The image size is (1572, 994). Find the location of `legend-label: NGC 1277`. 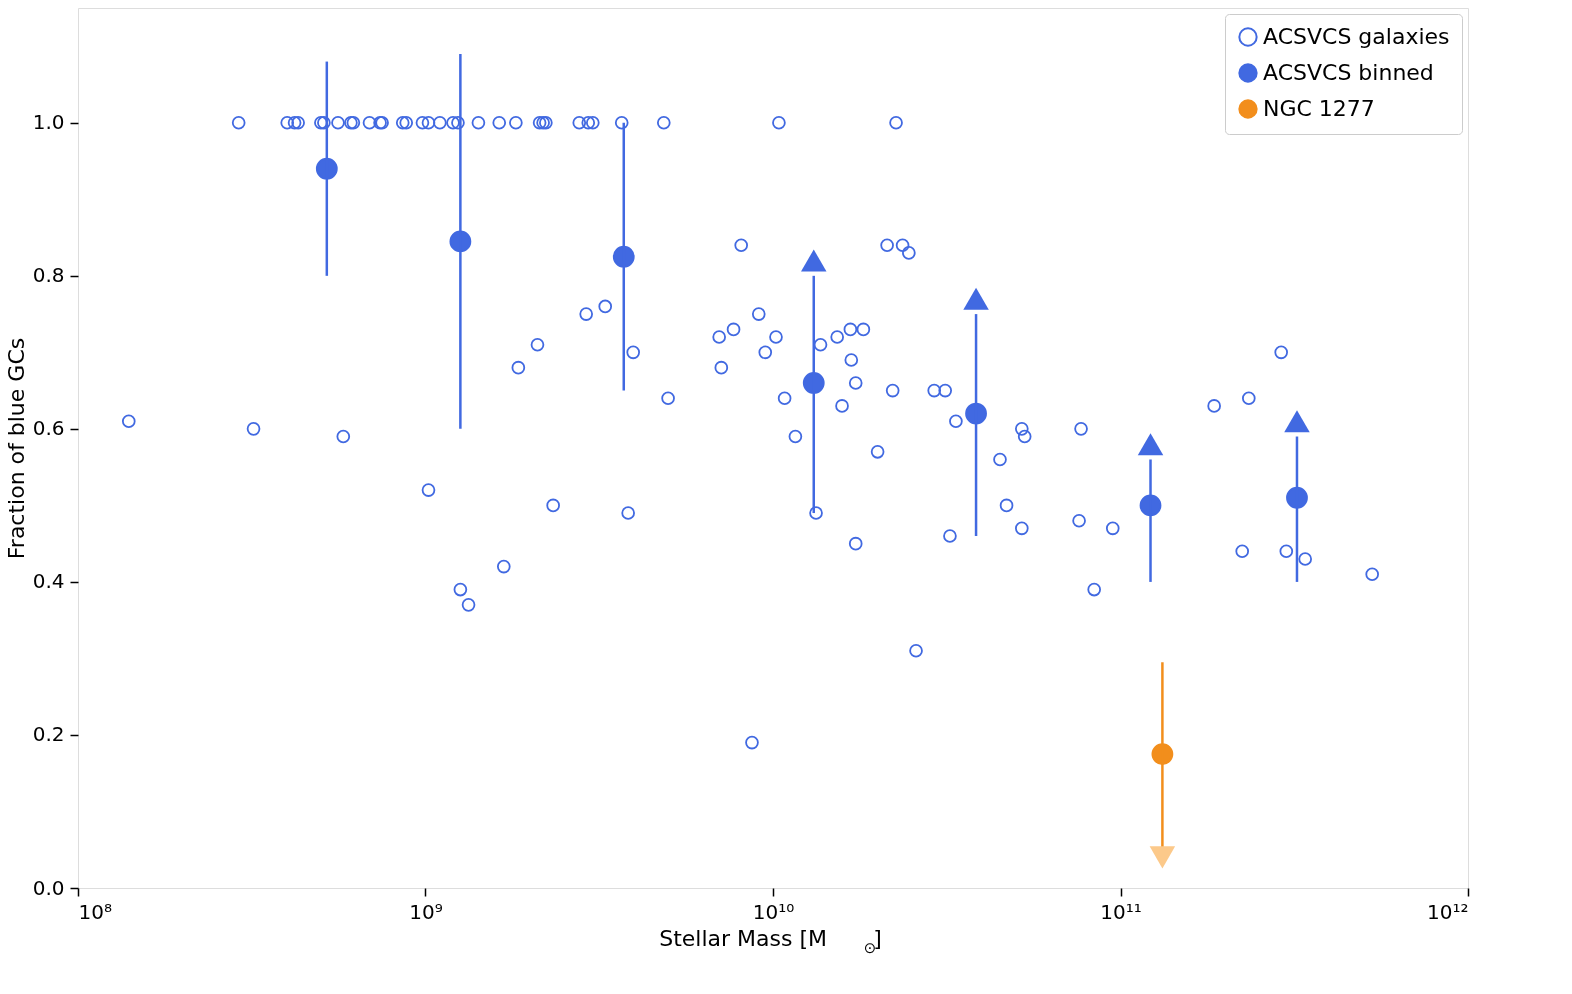

legend-label: NGC 1277 is located at coordinates (1319, 108).